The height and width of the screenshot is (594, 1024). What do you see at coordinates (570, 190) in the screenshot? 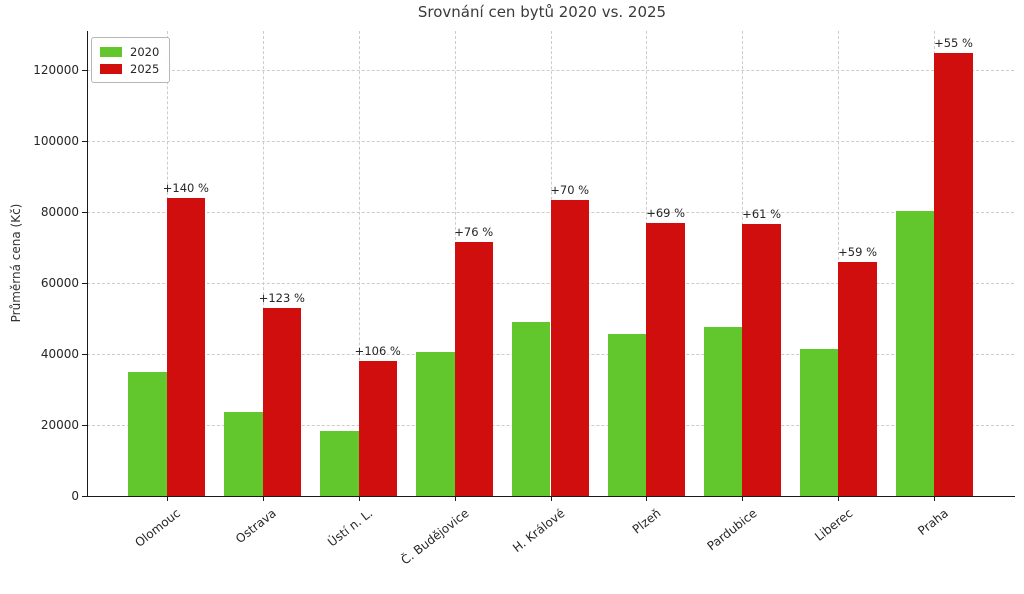
I see `annotation-pct-5: +70 %` at bounding box center [570, 190].